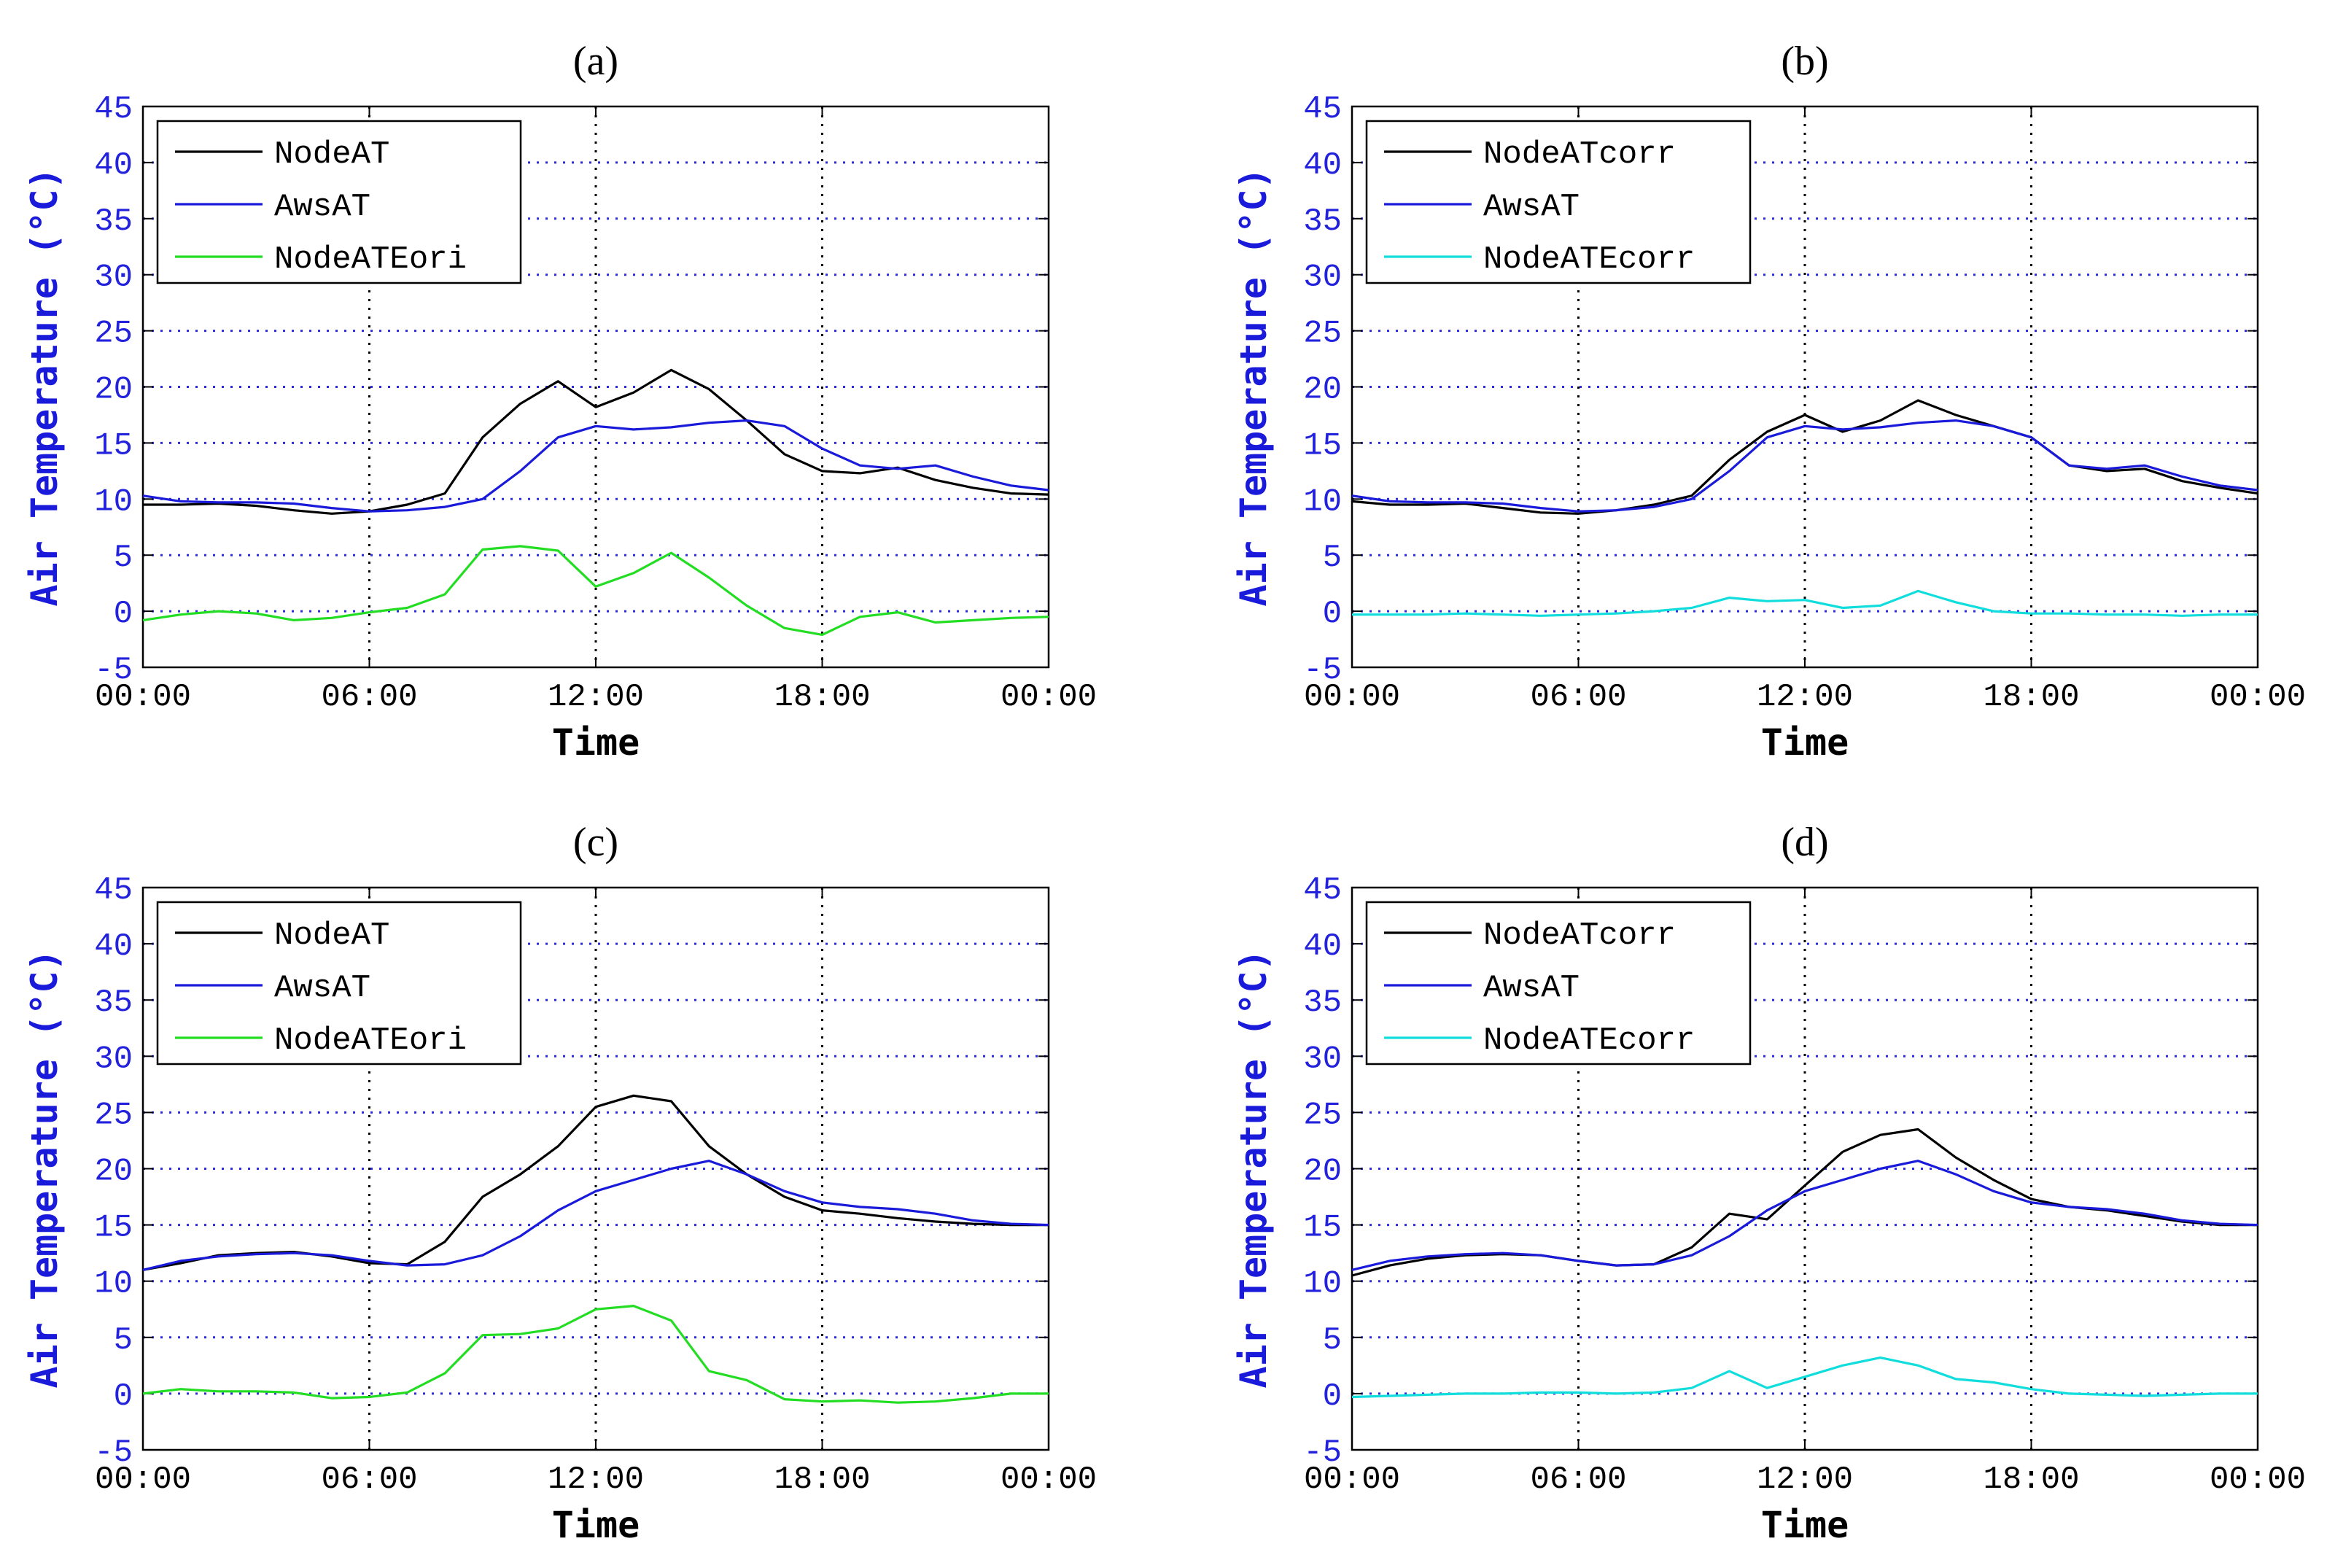 Image resolution: width=2335 pixels, height=1568 pixels. What do you see at coordinates (1804, 842) in the screenshot?
I see `panel-title: (d)` at bounding box center [1804, 842].